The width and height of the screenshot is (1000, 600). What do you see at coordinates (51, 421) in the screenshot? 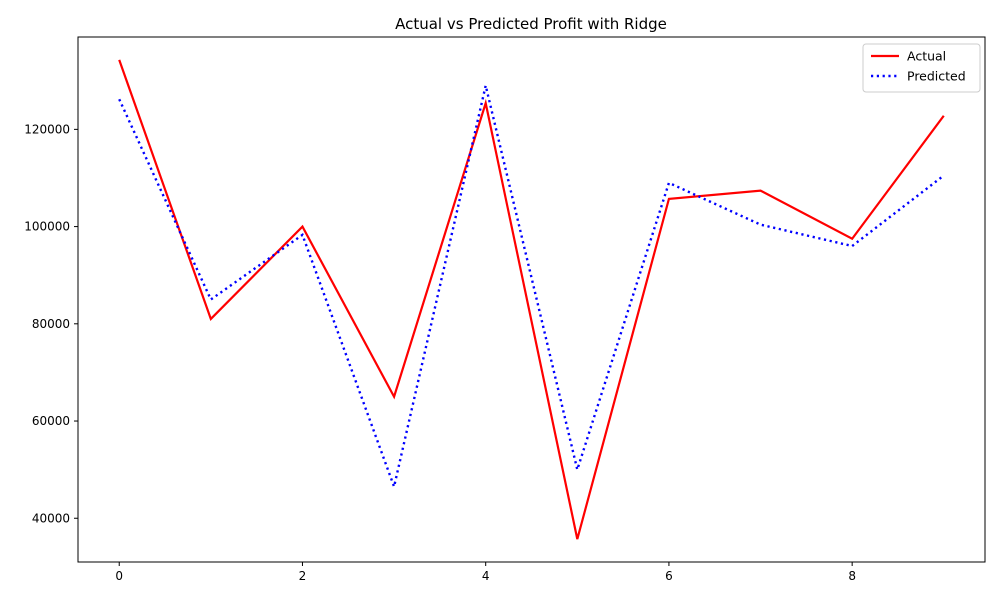
I see `y-tick-label: 60000` at bounding box center [51, 421].